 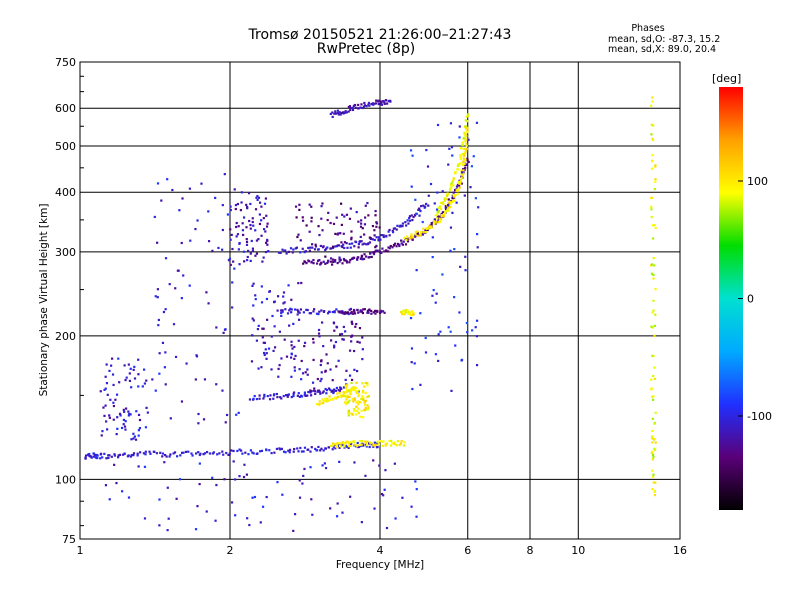 What do you see at coordinates (44, 300) in the screenshot?
I see `y-axis-label: Stationary phase Virtual Height [km]` at bounding box center [44, 300].